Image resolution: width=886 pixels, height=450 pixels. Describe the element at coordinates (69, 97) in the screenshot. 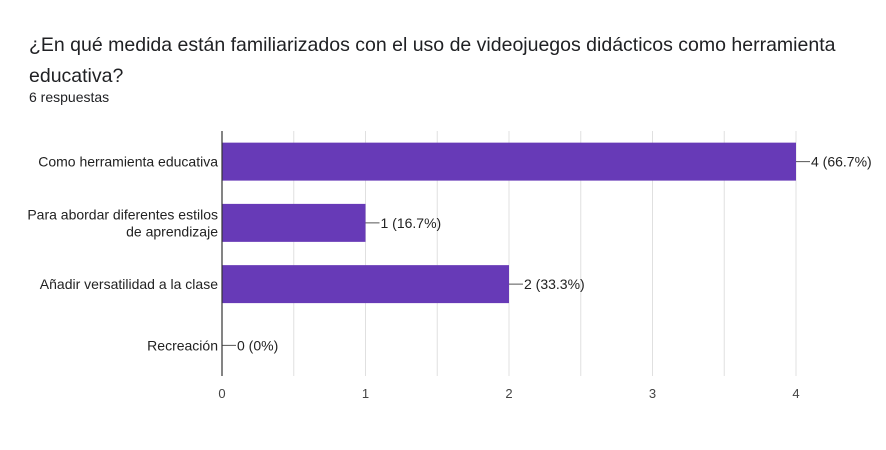

I see `response-count: 6 respuestas` at that location.